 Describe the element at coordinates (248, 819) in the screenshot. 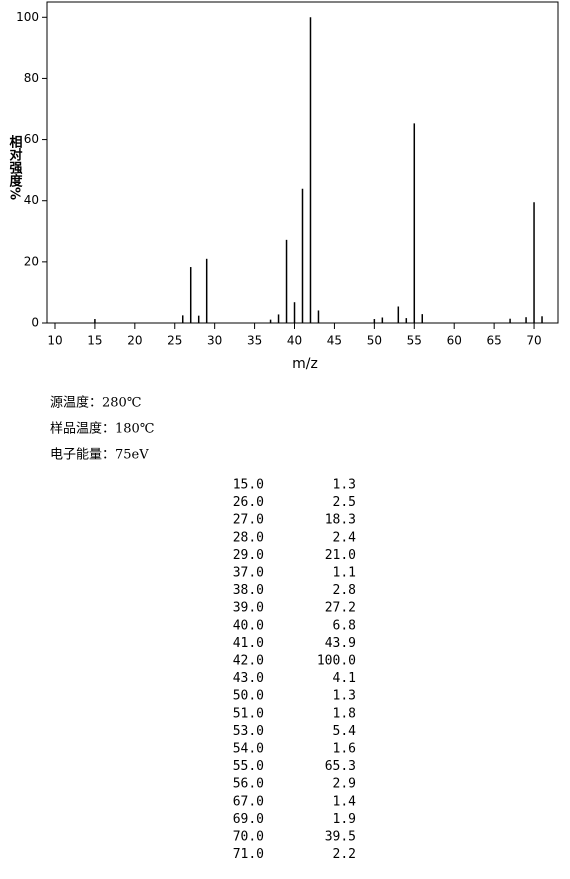

I see `table-mz: 69.0` at that location.